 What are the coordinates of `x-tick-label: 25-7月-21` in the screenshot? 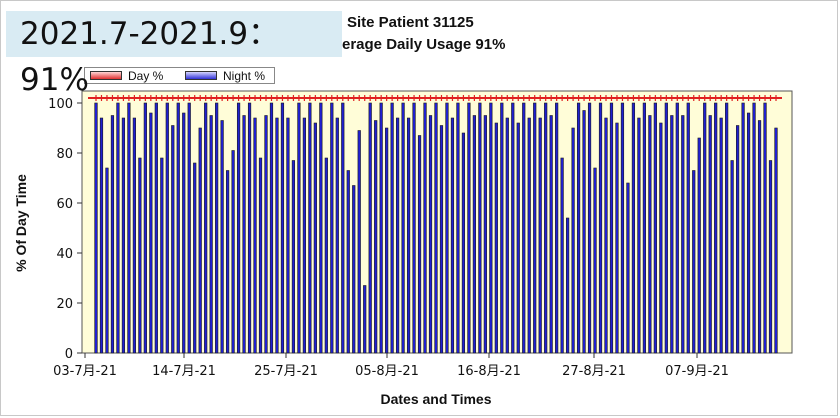 It's located at (286, 371).